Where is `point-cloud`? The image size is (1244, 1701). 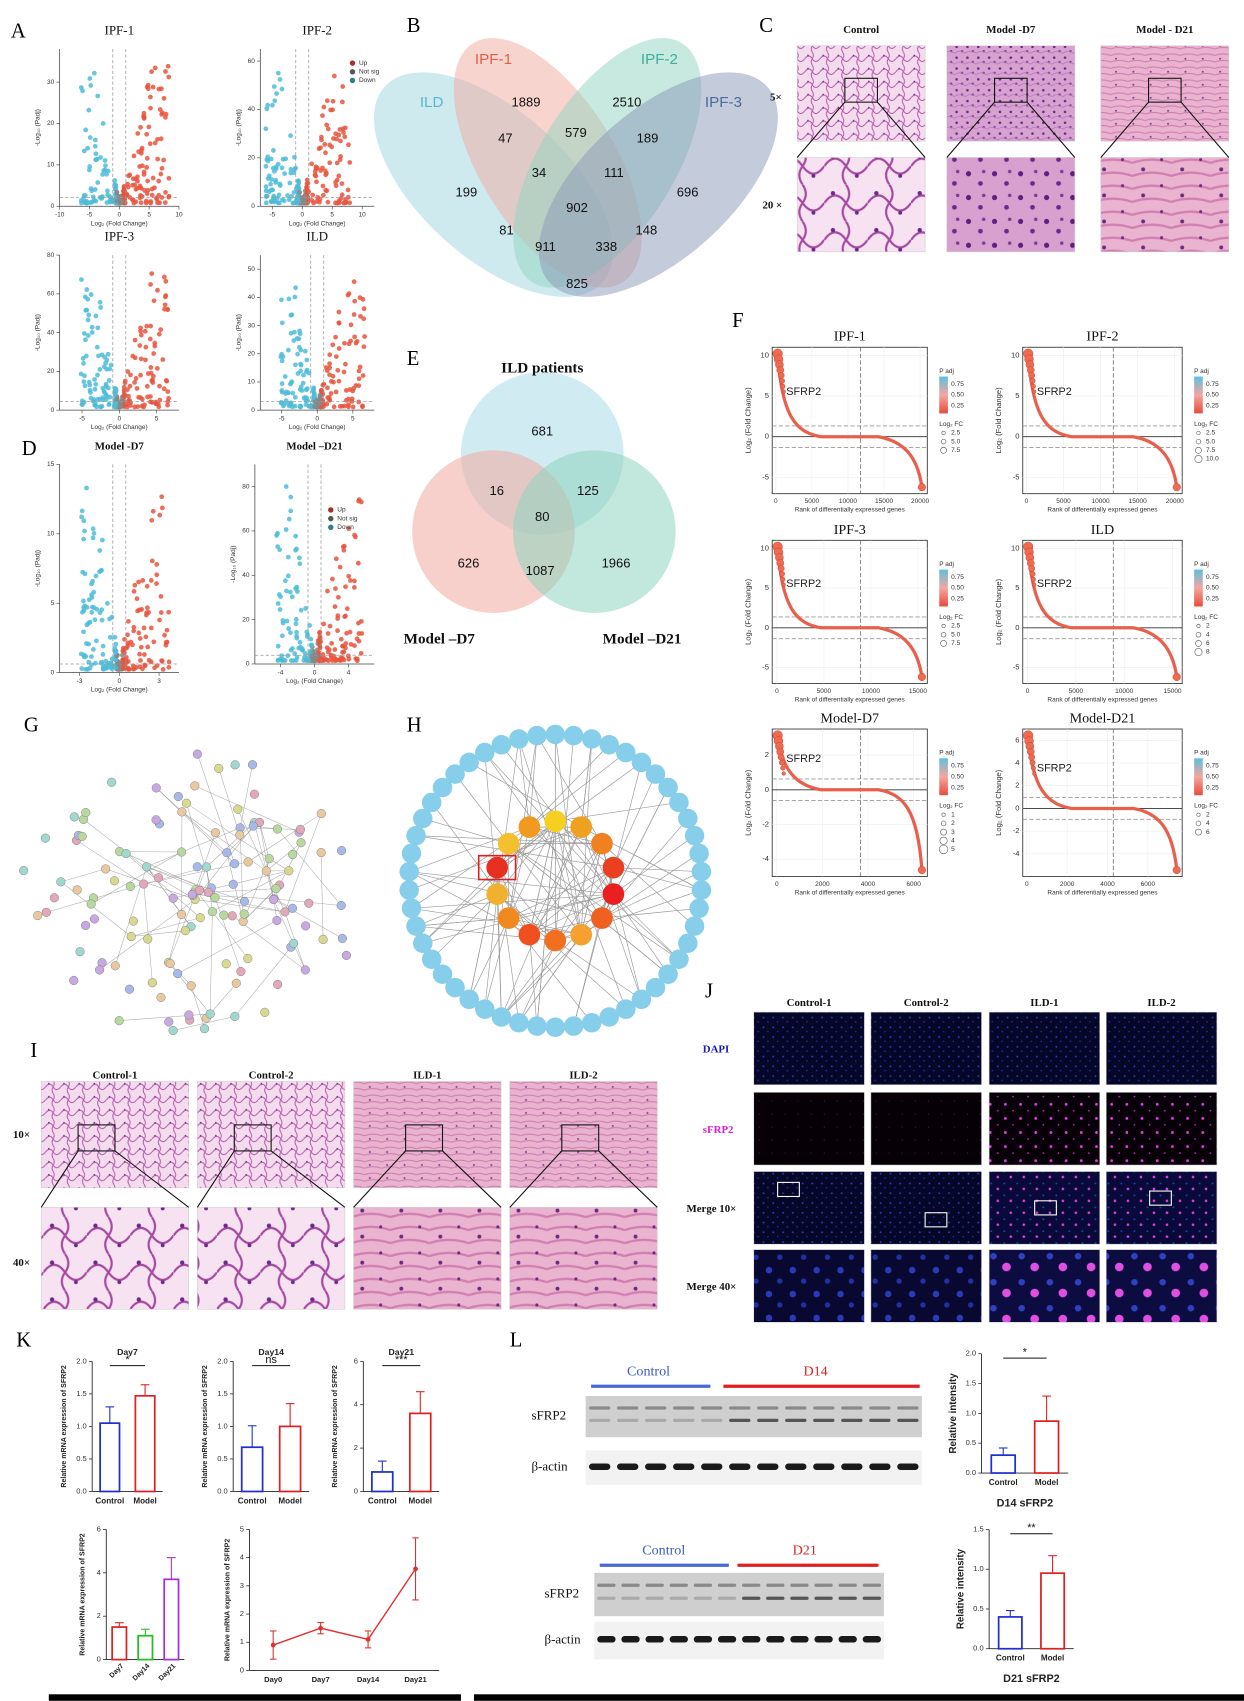 point-cloud is located at coordinates (308, 138).